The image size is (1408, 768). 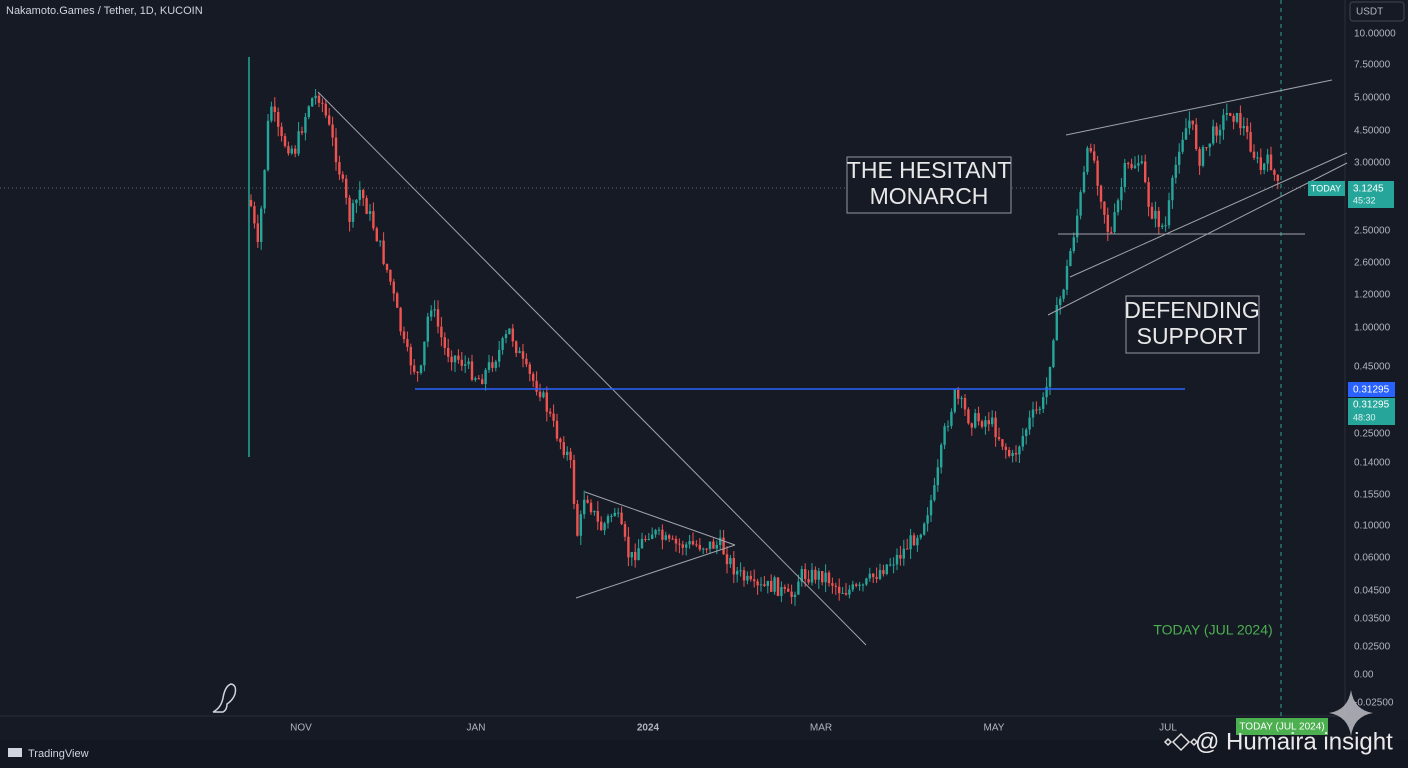 I want to click on price-label: 1.20000, so click(x=1372, y=295).